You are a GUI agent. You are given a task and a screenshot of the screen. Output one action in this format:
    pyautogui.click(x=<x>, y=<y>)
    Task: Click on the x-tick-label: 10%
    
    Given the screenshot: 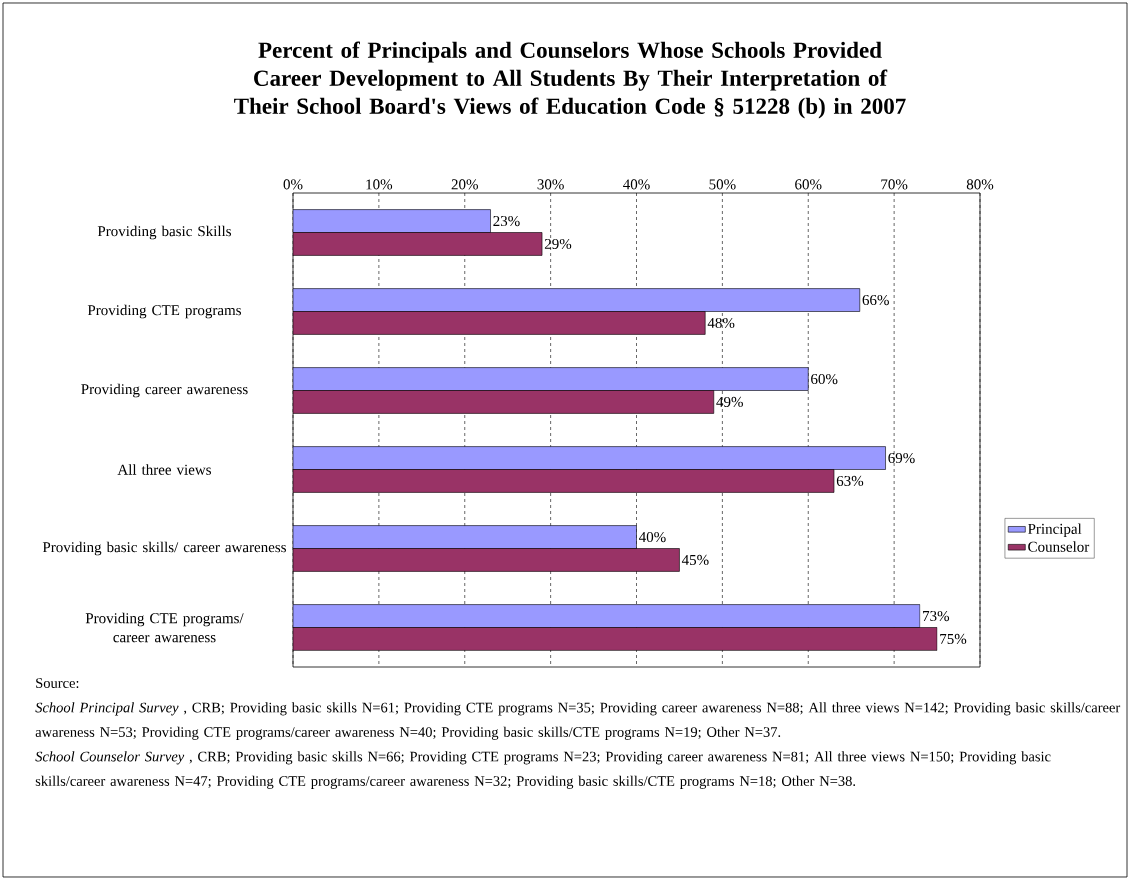 What is the action you would take?
    pyautogui.click(x=379, y=184)
    